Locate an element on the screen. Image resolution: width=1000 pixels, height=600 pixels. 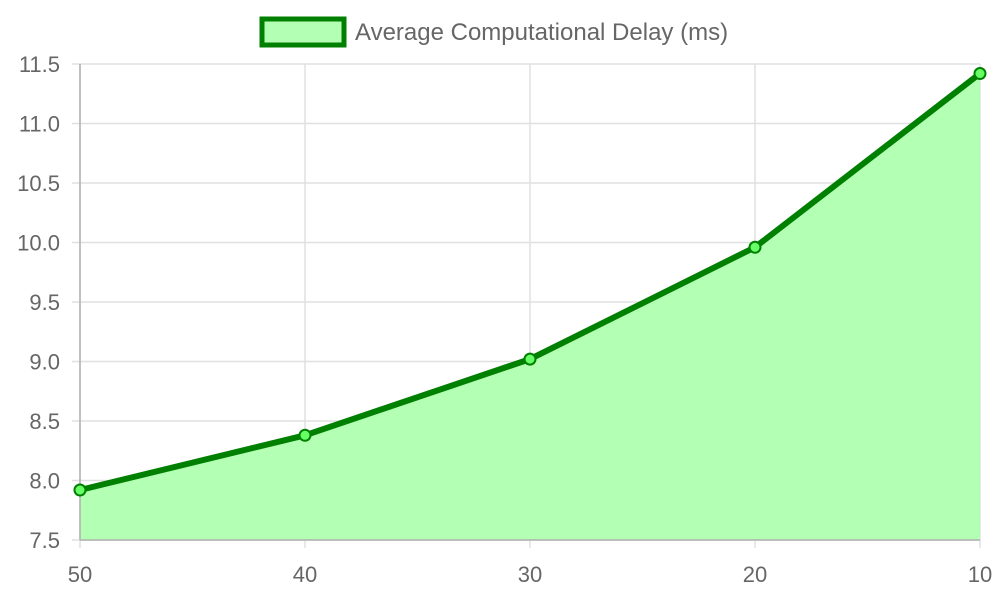
x-tick-labels: 50 40 30 20 10 is located at coordinates (530, 574).